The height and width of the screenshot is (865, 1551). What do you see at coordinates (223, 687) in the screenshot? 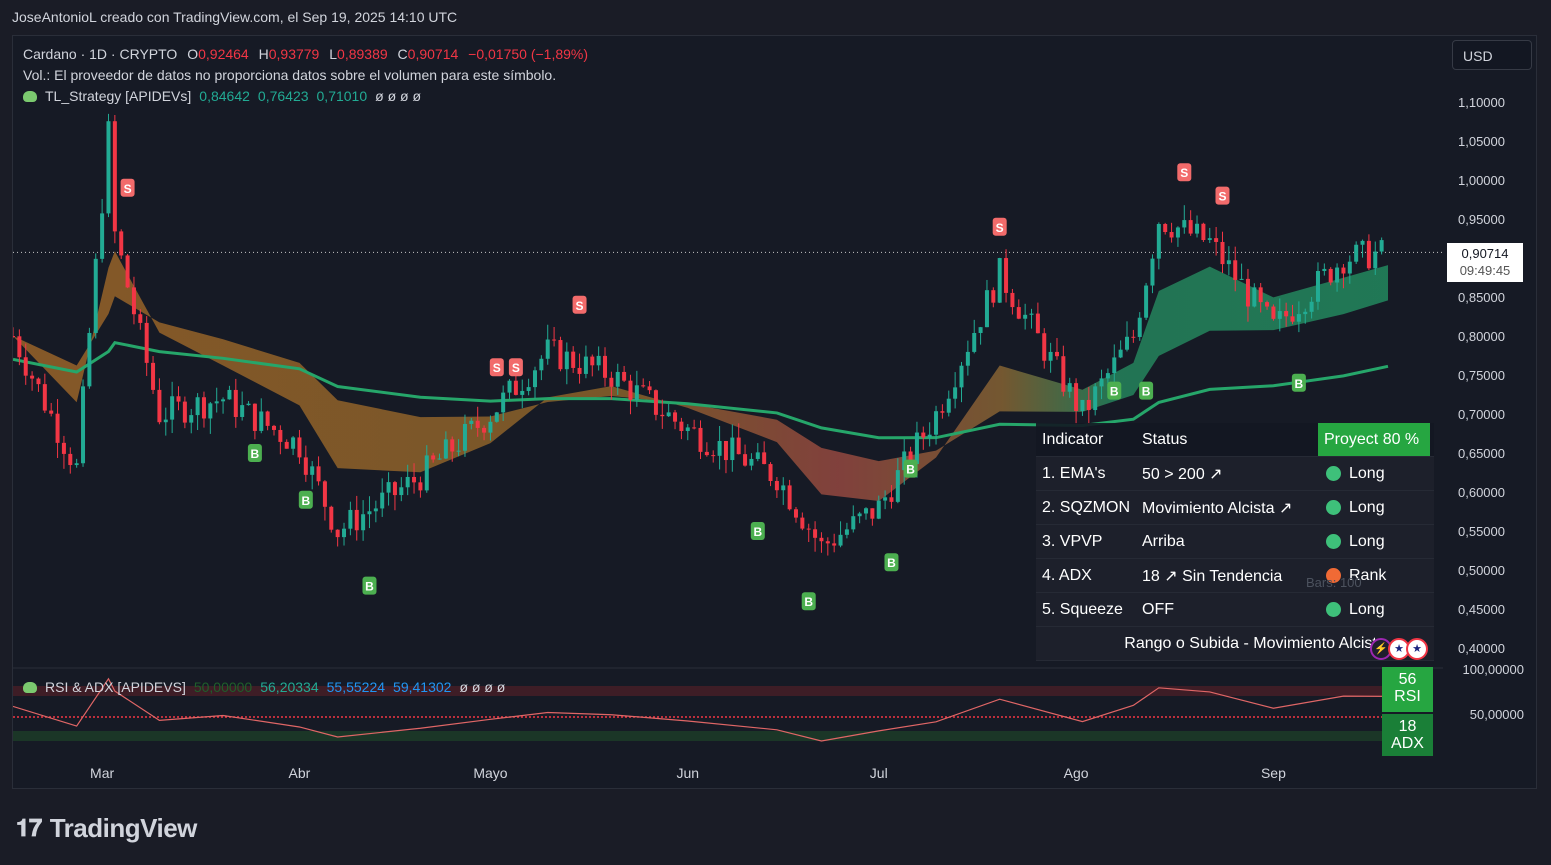
I see `rsi-value-1: 50,00000` at bounding box center [223, 687].